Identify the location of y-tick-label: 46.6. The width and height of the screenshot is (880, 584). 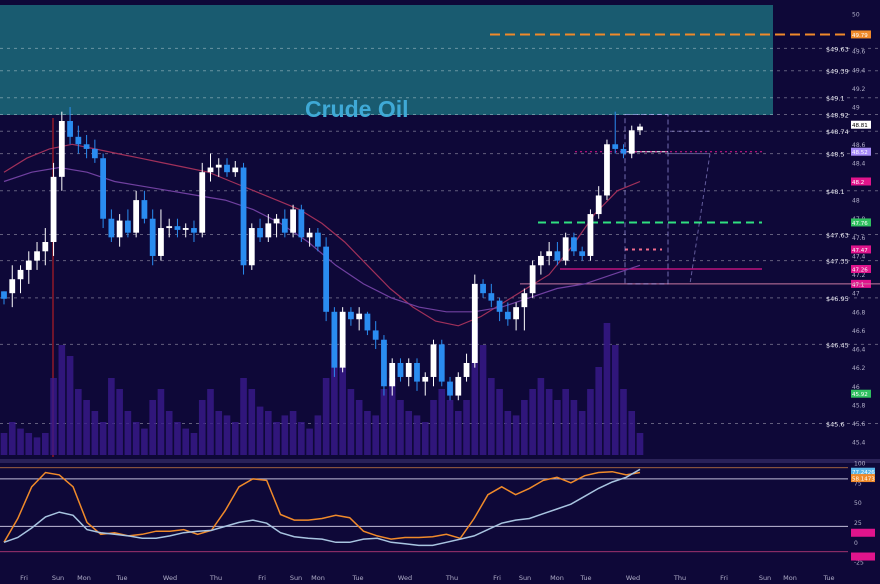
(859, 331).